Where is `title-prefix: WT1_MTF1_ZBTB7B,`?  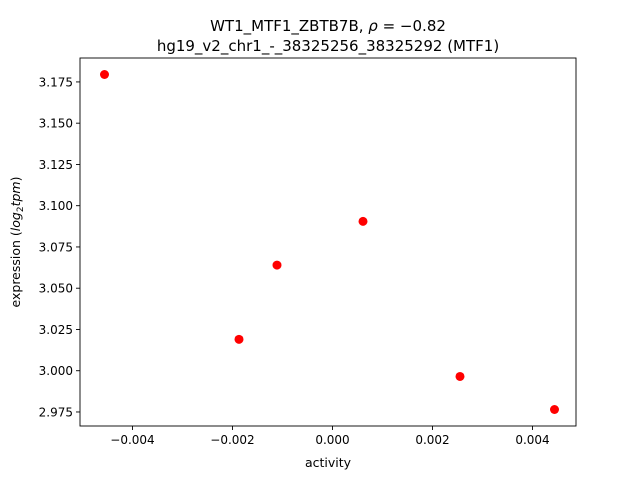
title-prefix: WT1_MTF1_ZBTB7B, is located at coordinates (289, 26).